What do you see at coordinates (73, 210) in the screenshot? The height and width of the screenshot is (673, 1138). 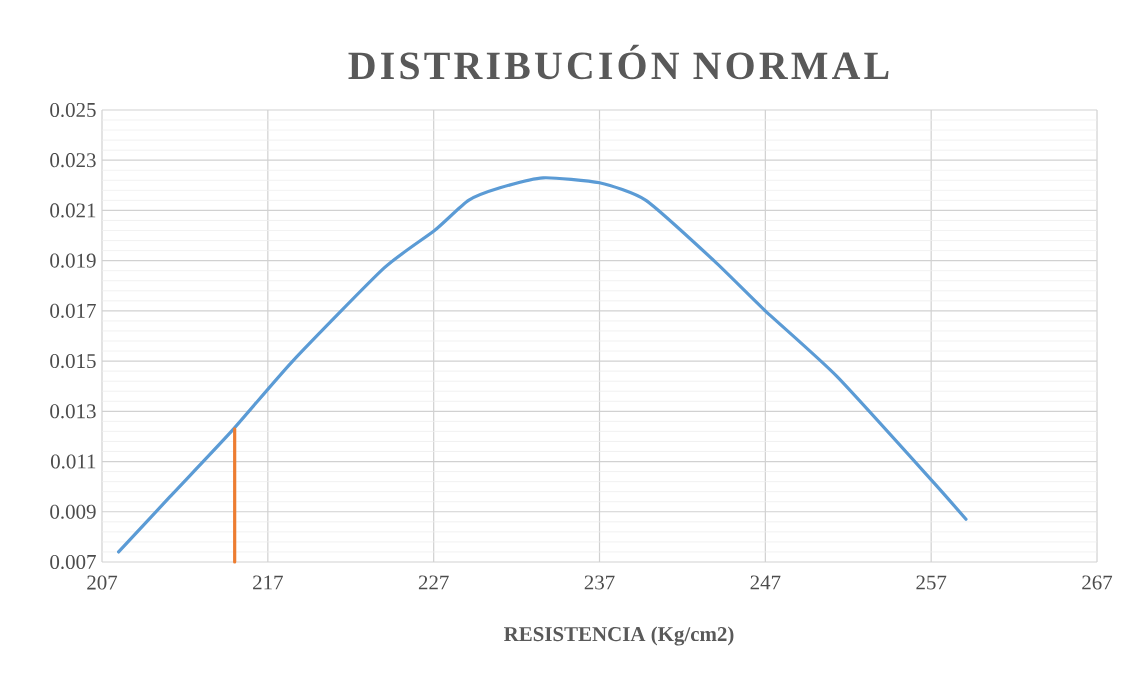 I see `y-tick-label: 0.021` at bounding box center [73, 210].